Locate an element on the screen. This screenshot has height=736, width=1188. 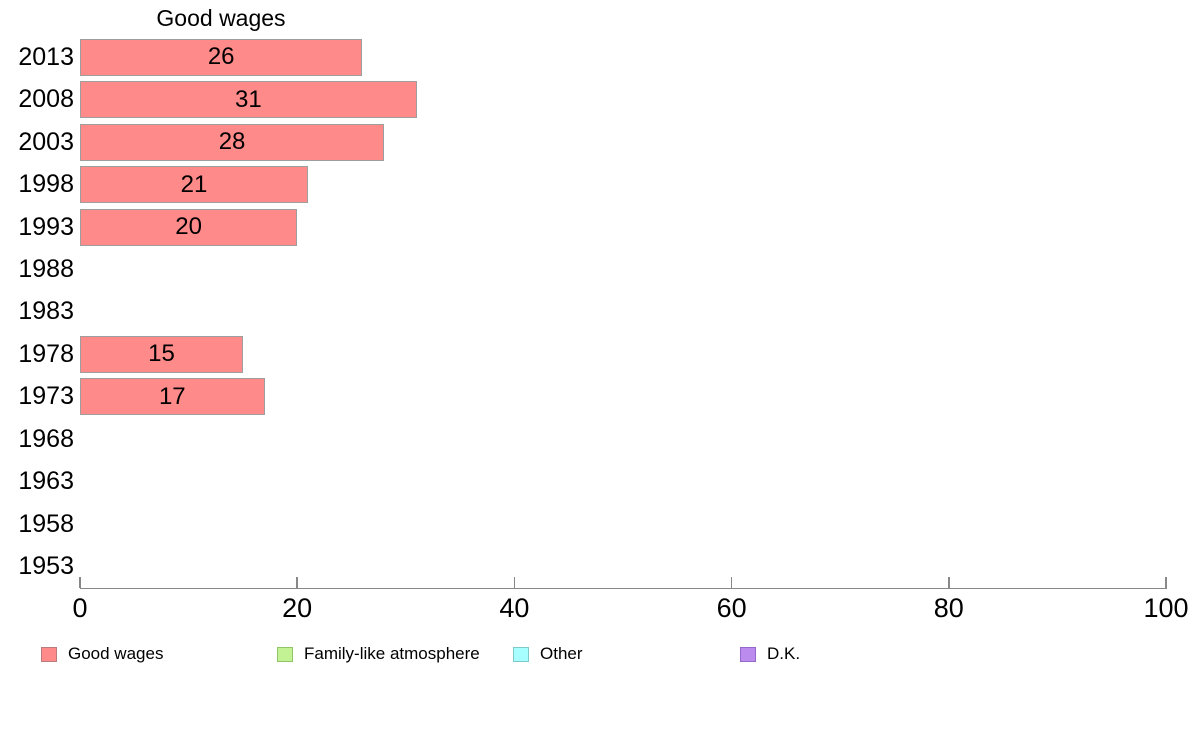
chart-row: 1963 is located at coordinates (594, 482).